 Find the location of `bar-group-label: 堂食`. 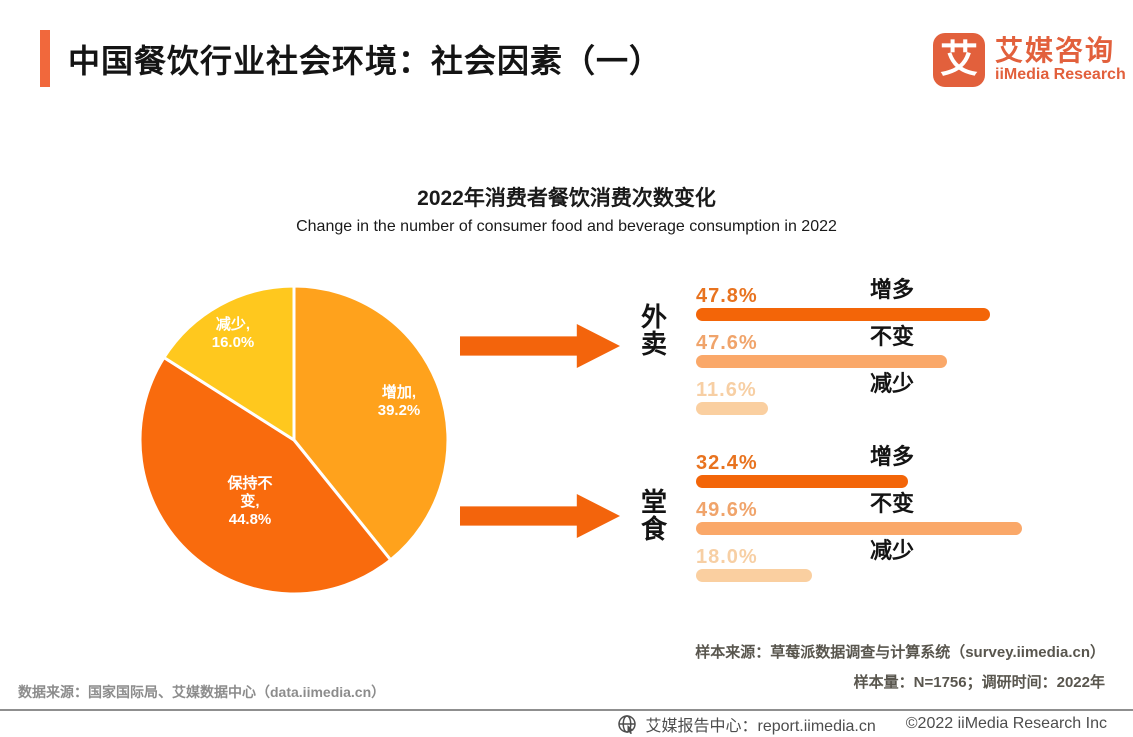

bar-group-label: 堂食 is located at coordinates (653, 515).